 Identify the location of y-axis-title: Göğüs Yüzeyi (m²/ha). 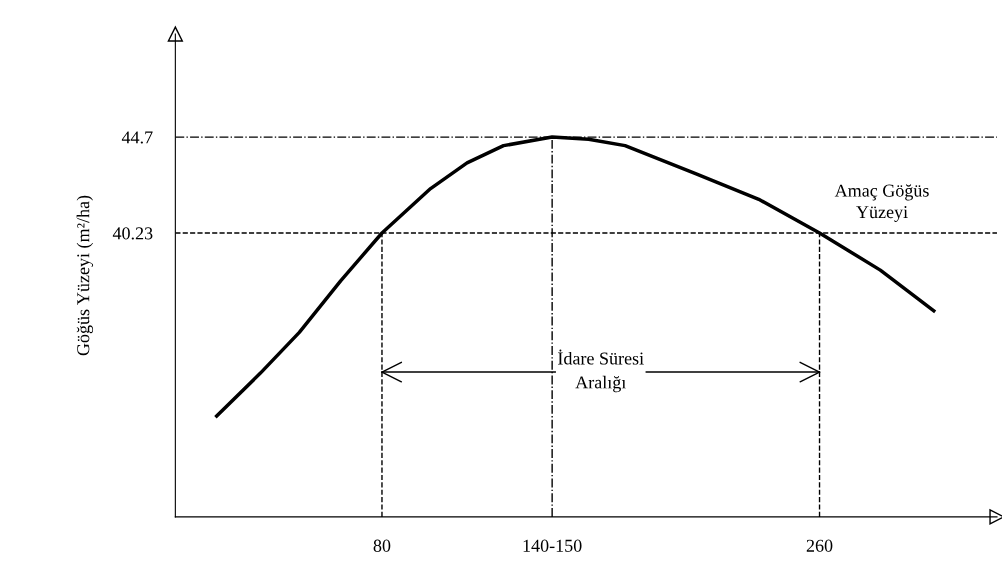
(85, 275).